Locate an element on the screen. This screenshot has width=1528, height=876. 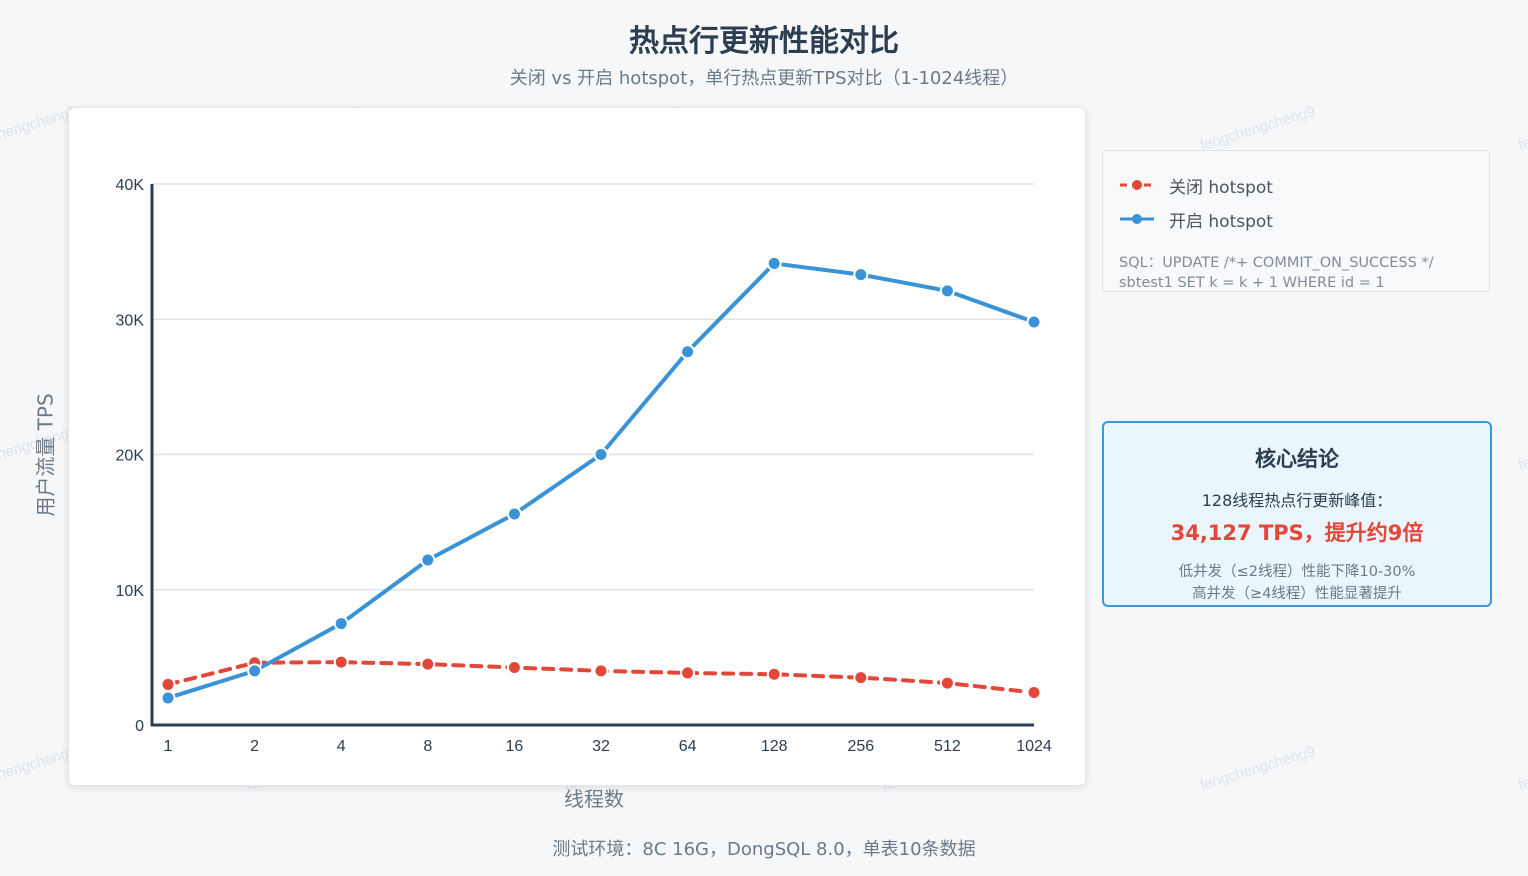
chart-title: 热点行更新性能对比 is located at coordinates (764, 41).